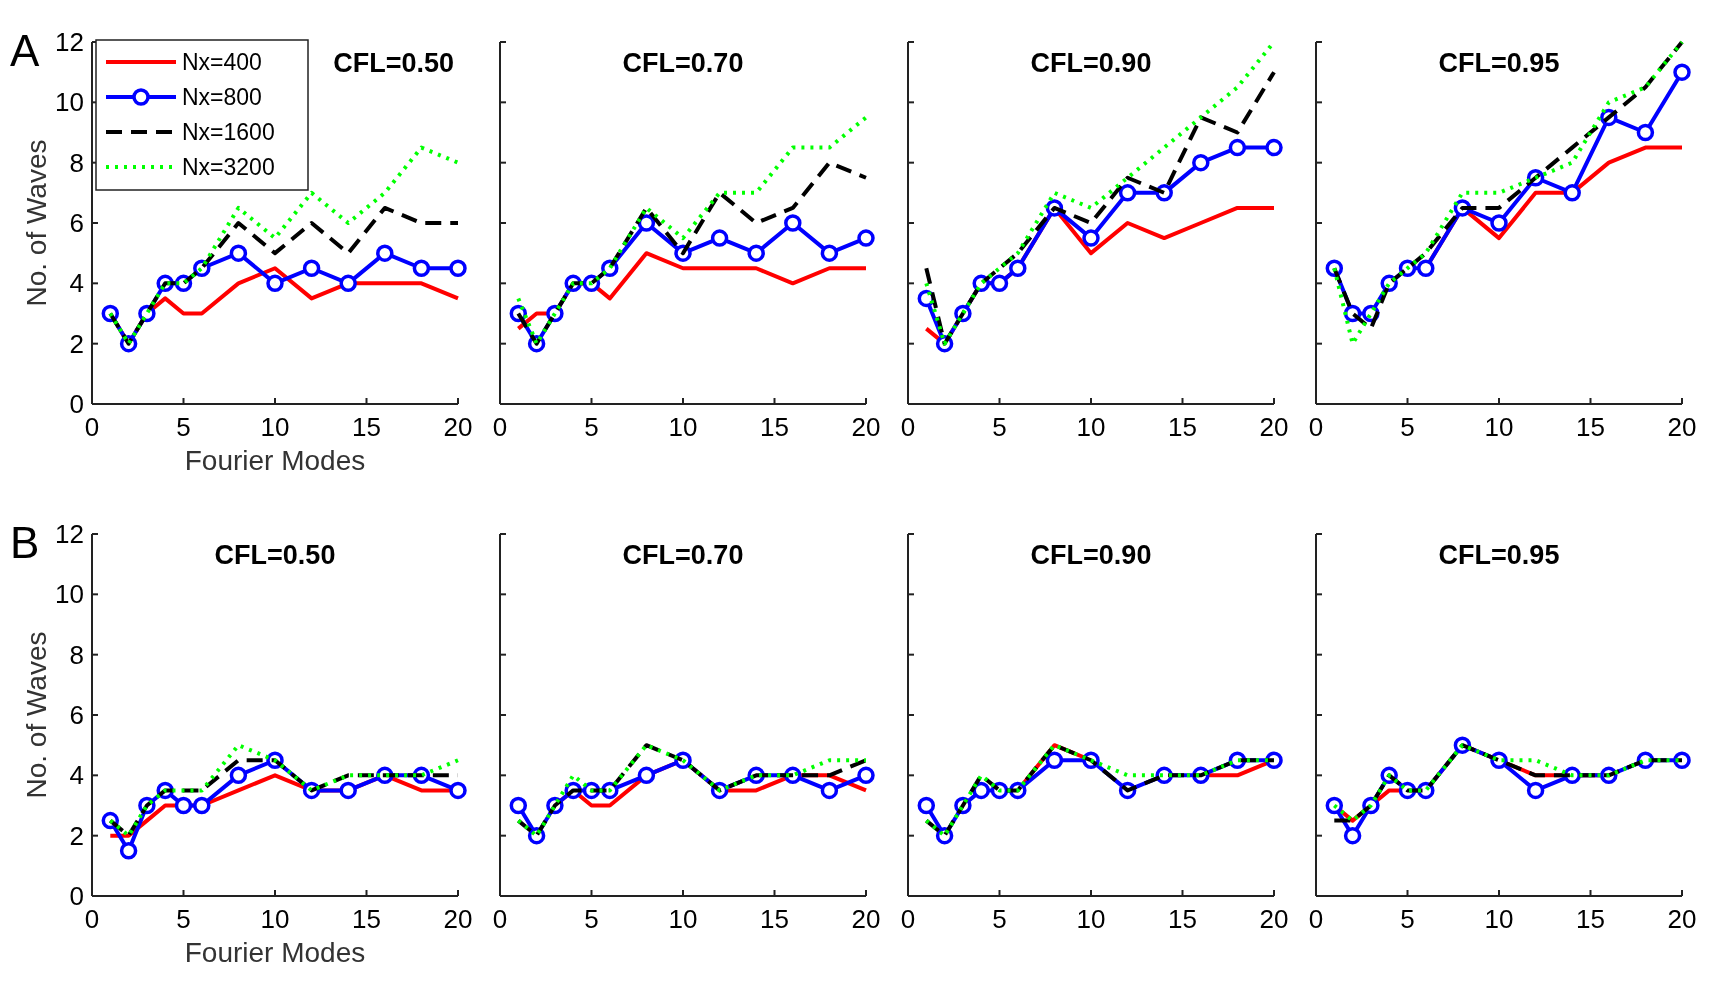 This screenshot has height=984, width=1717. I want to click on text: A, so click(25, 50).